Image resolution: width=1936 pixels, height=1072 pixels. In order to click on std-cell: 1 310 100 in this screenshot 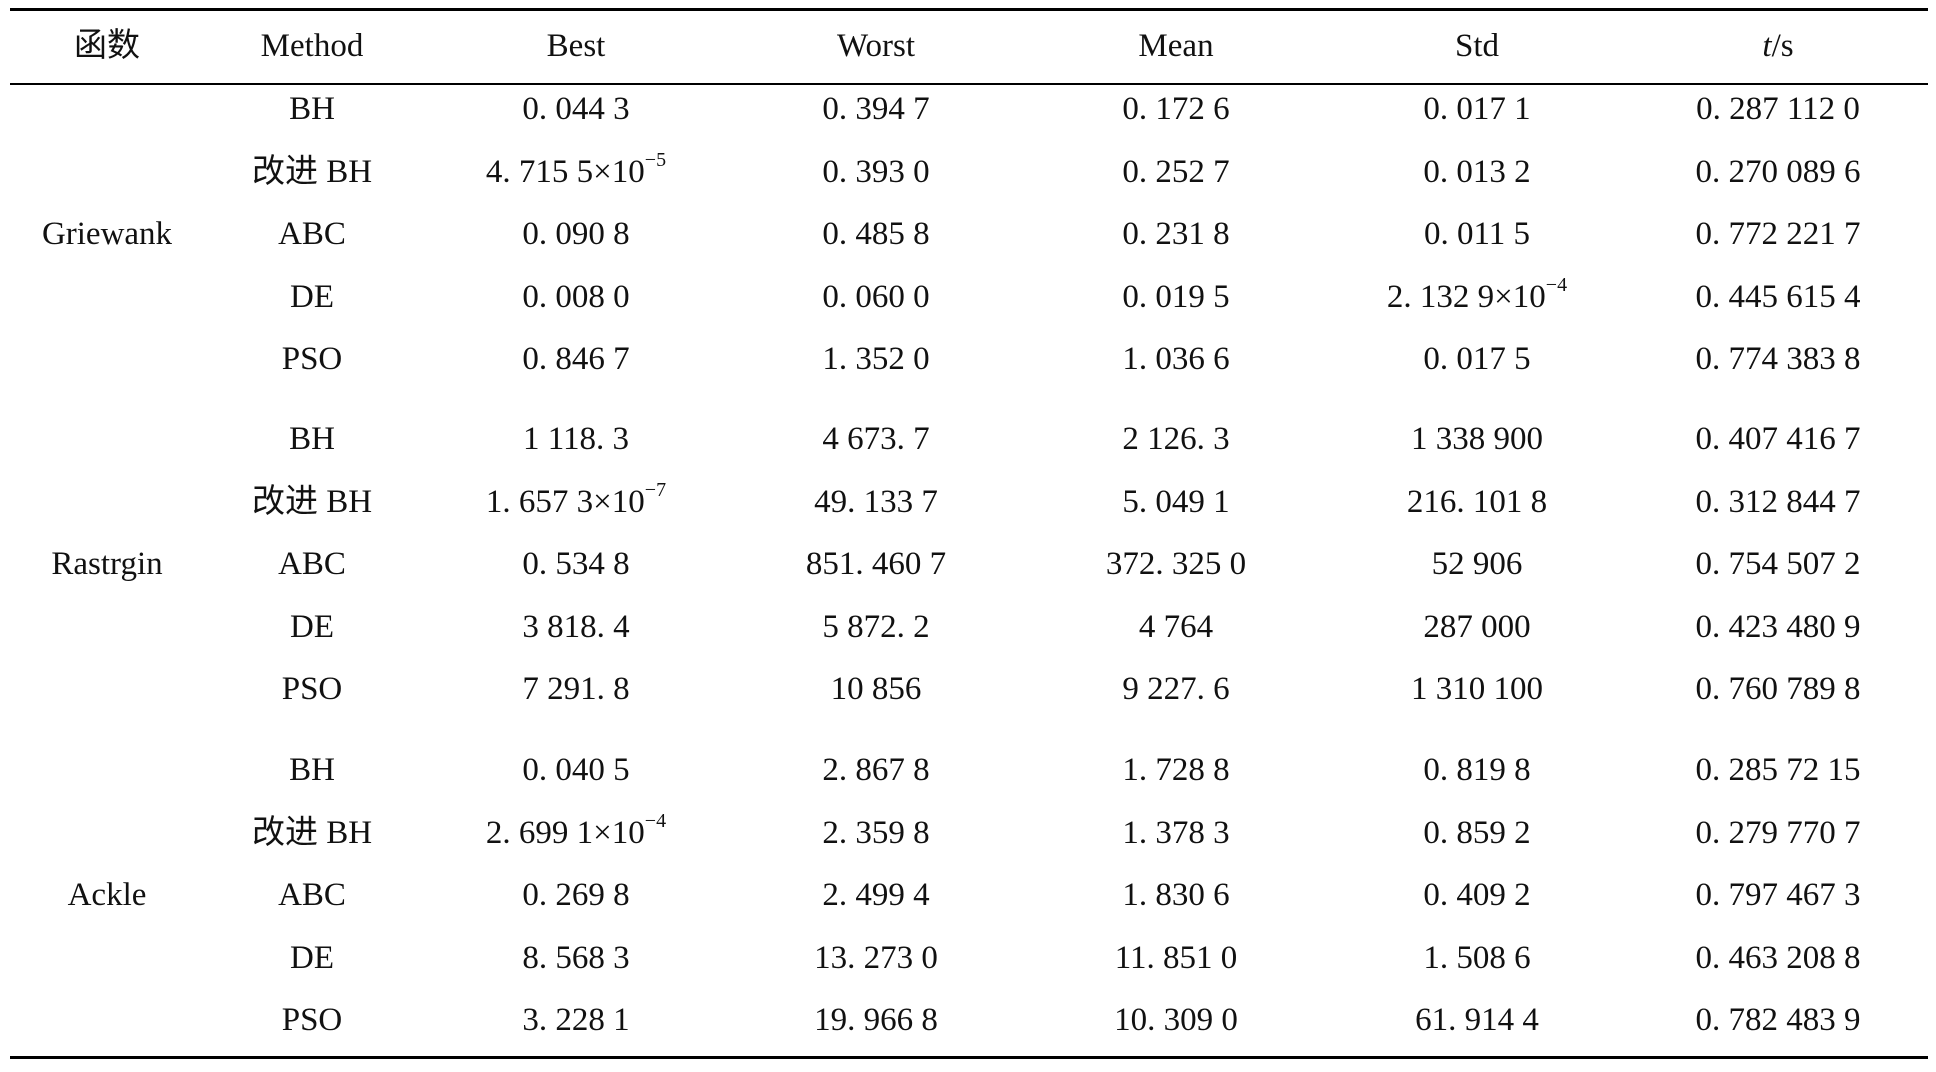, I will do `click(1477, 689)`.